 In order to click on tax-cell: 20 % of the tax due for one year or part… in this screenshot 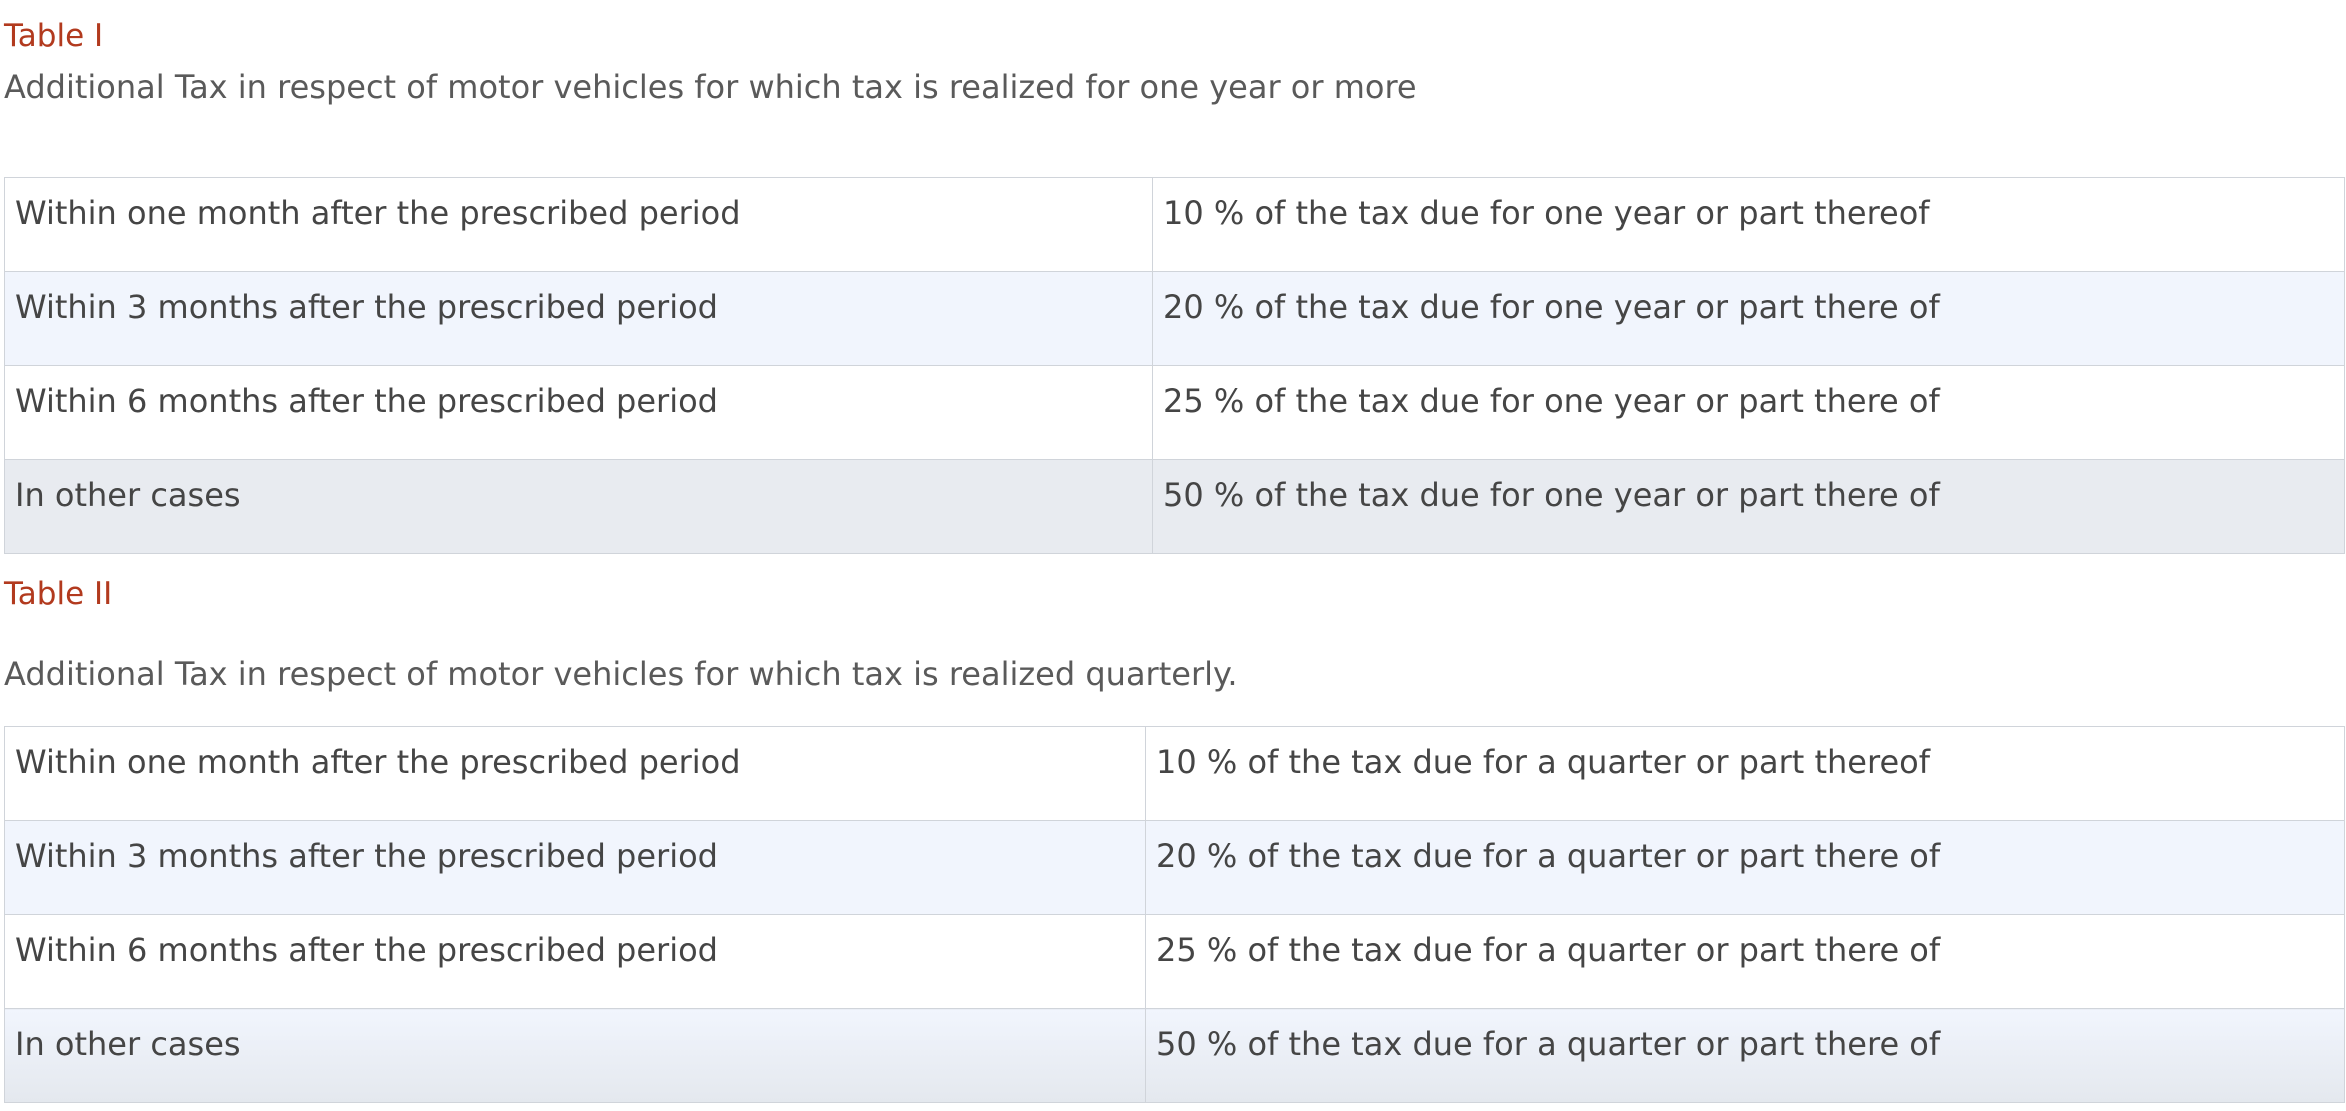, I will do `click(1748, 318)`.